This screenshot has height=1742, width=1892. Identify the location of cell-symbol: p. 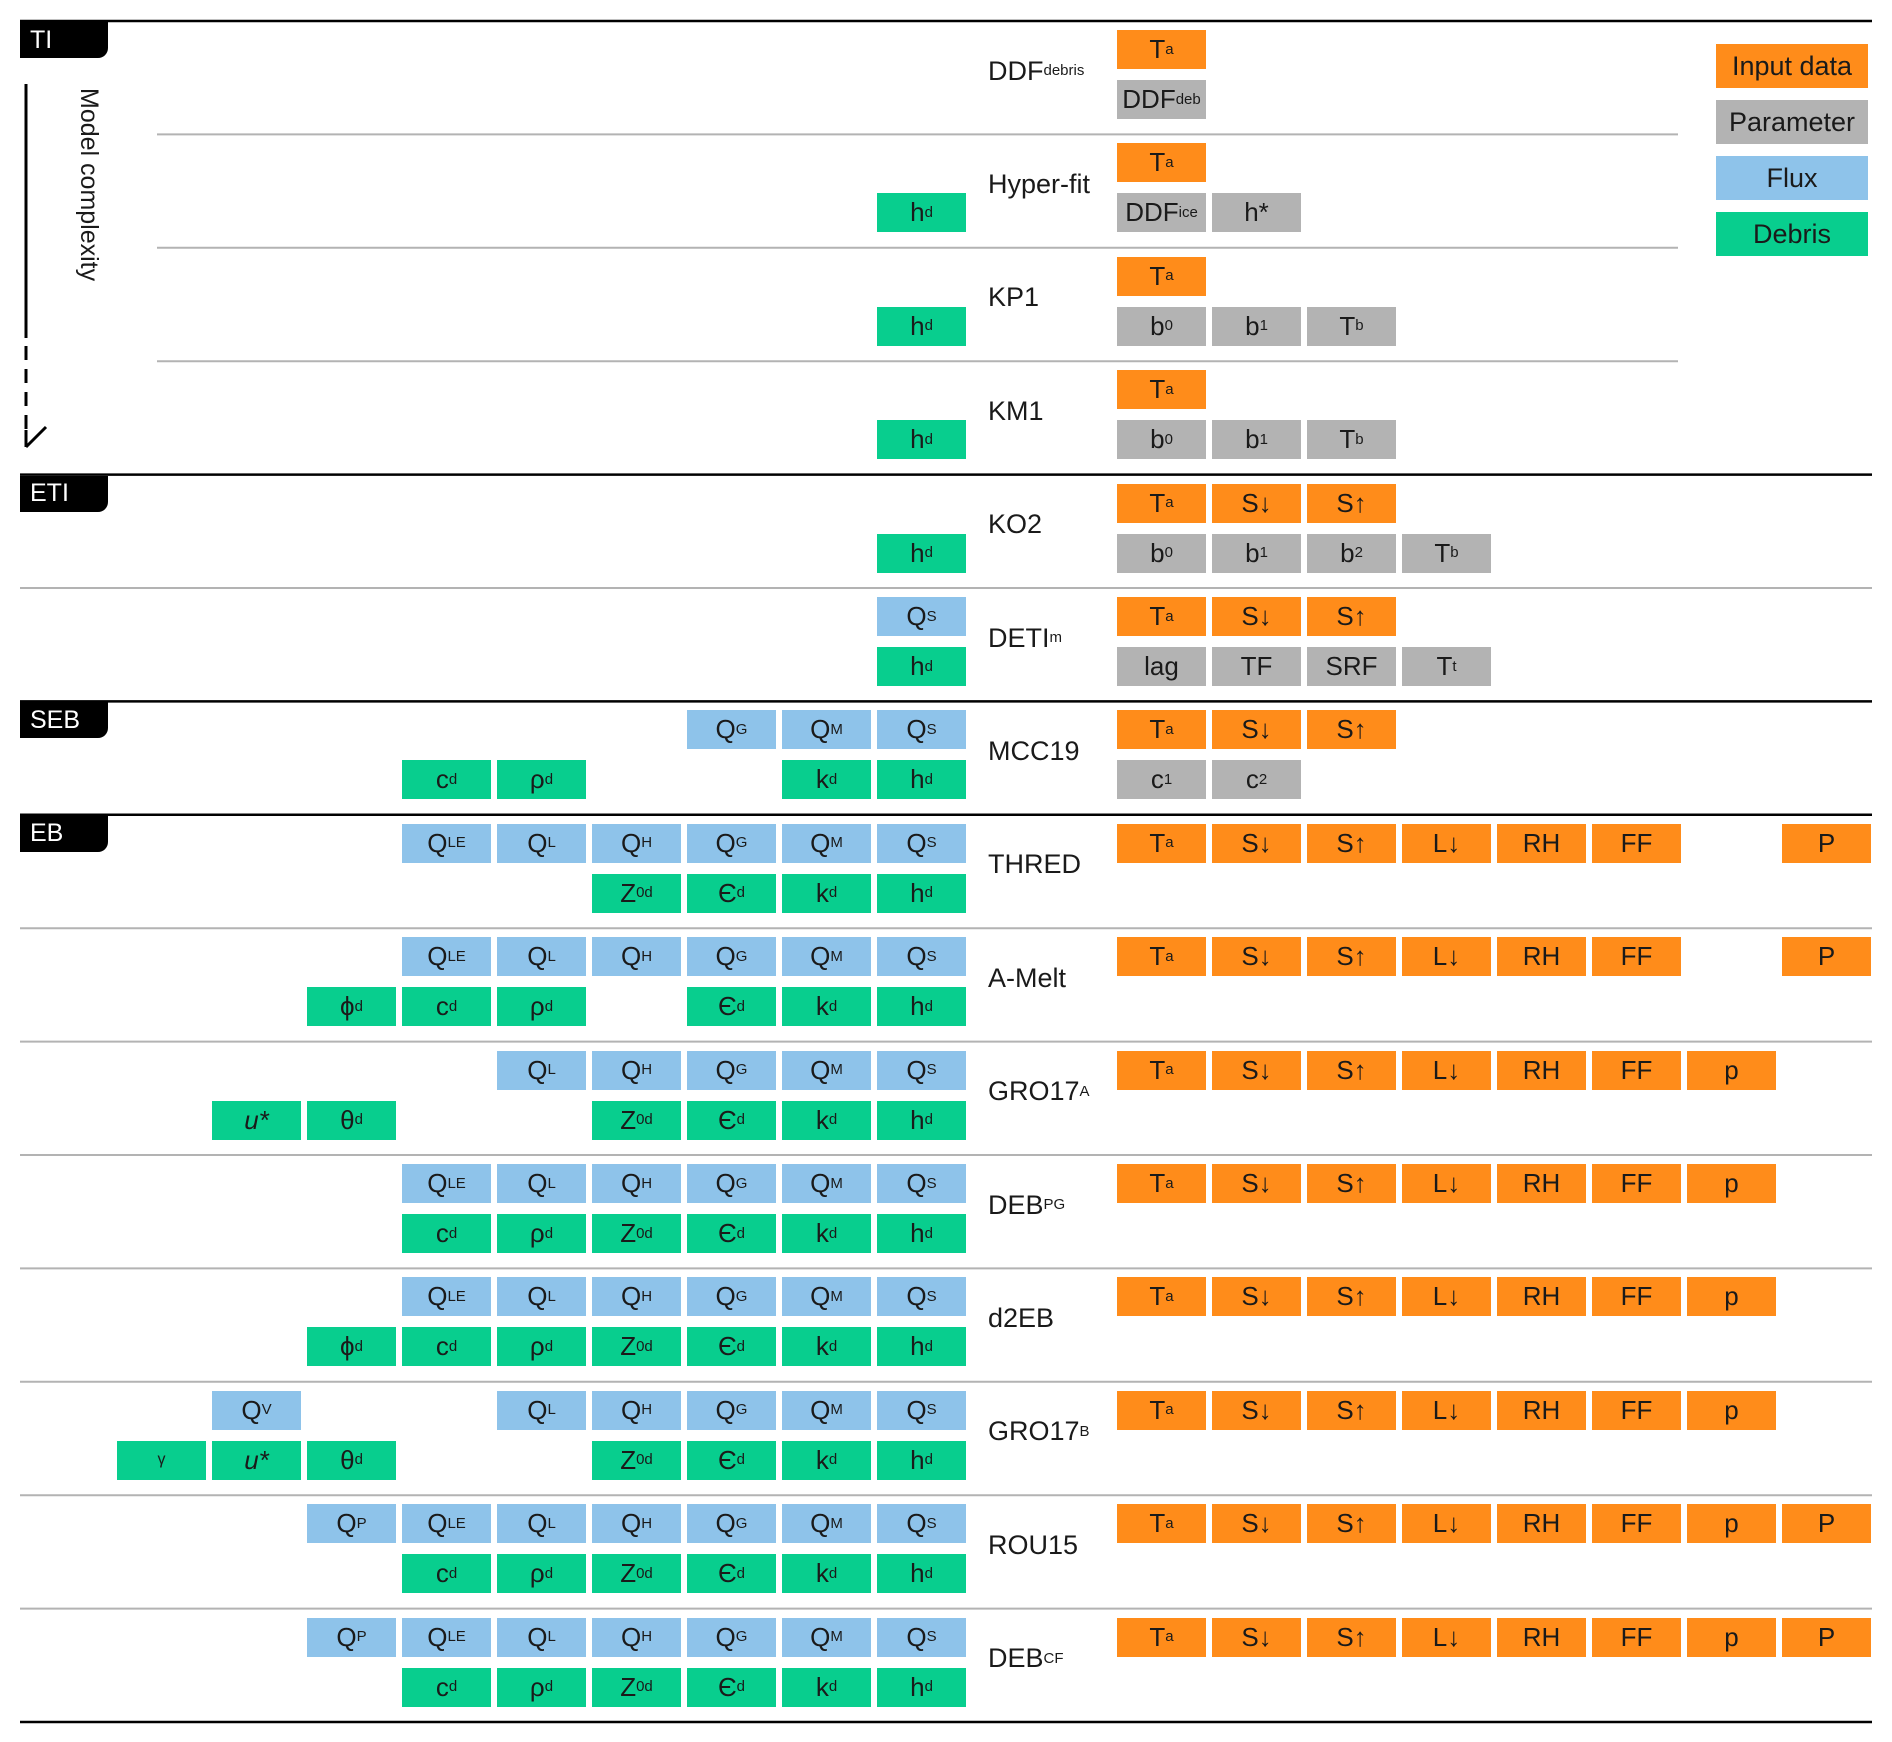
(1731, 1296).